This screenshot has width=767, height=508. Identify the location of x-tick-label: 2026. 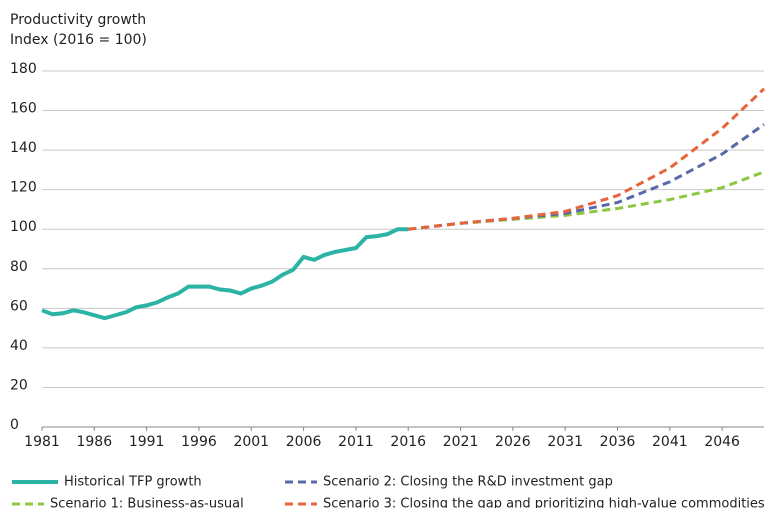
(513, 442).